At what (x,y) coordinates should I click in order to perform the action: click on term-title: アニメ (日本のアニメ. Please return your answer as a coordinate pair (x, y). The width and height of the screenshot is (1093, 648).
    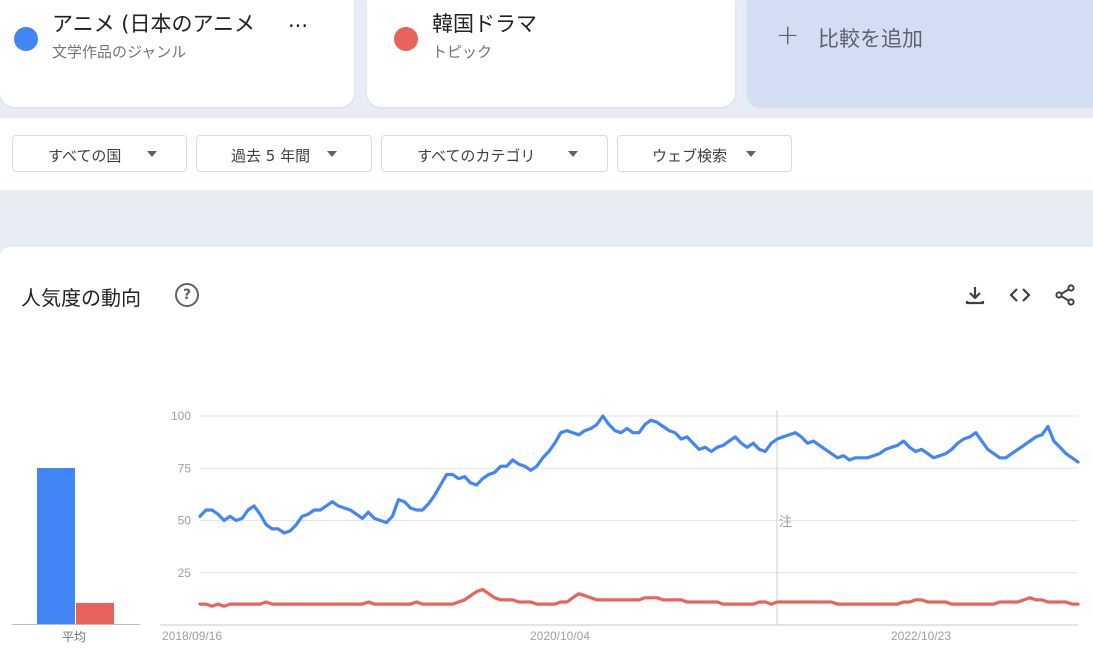
    Looking at the image, I should click on (154, 24).